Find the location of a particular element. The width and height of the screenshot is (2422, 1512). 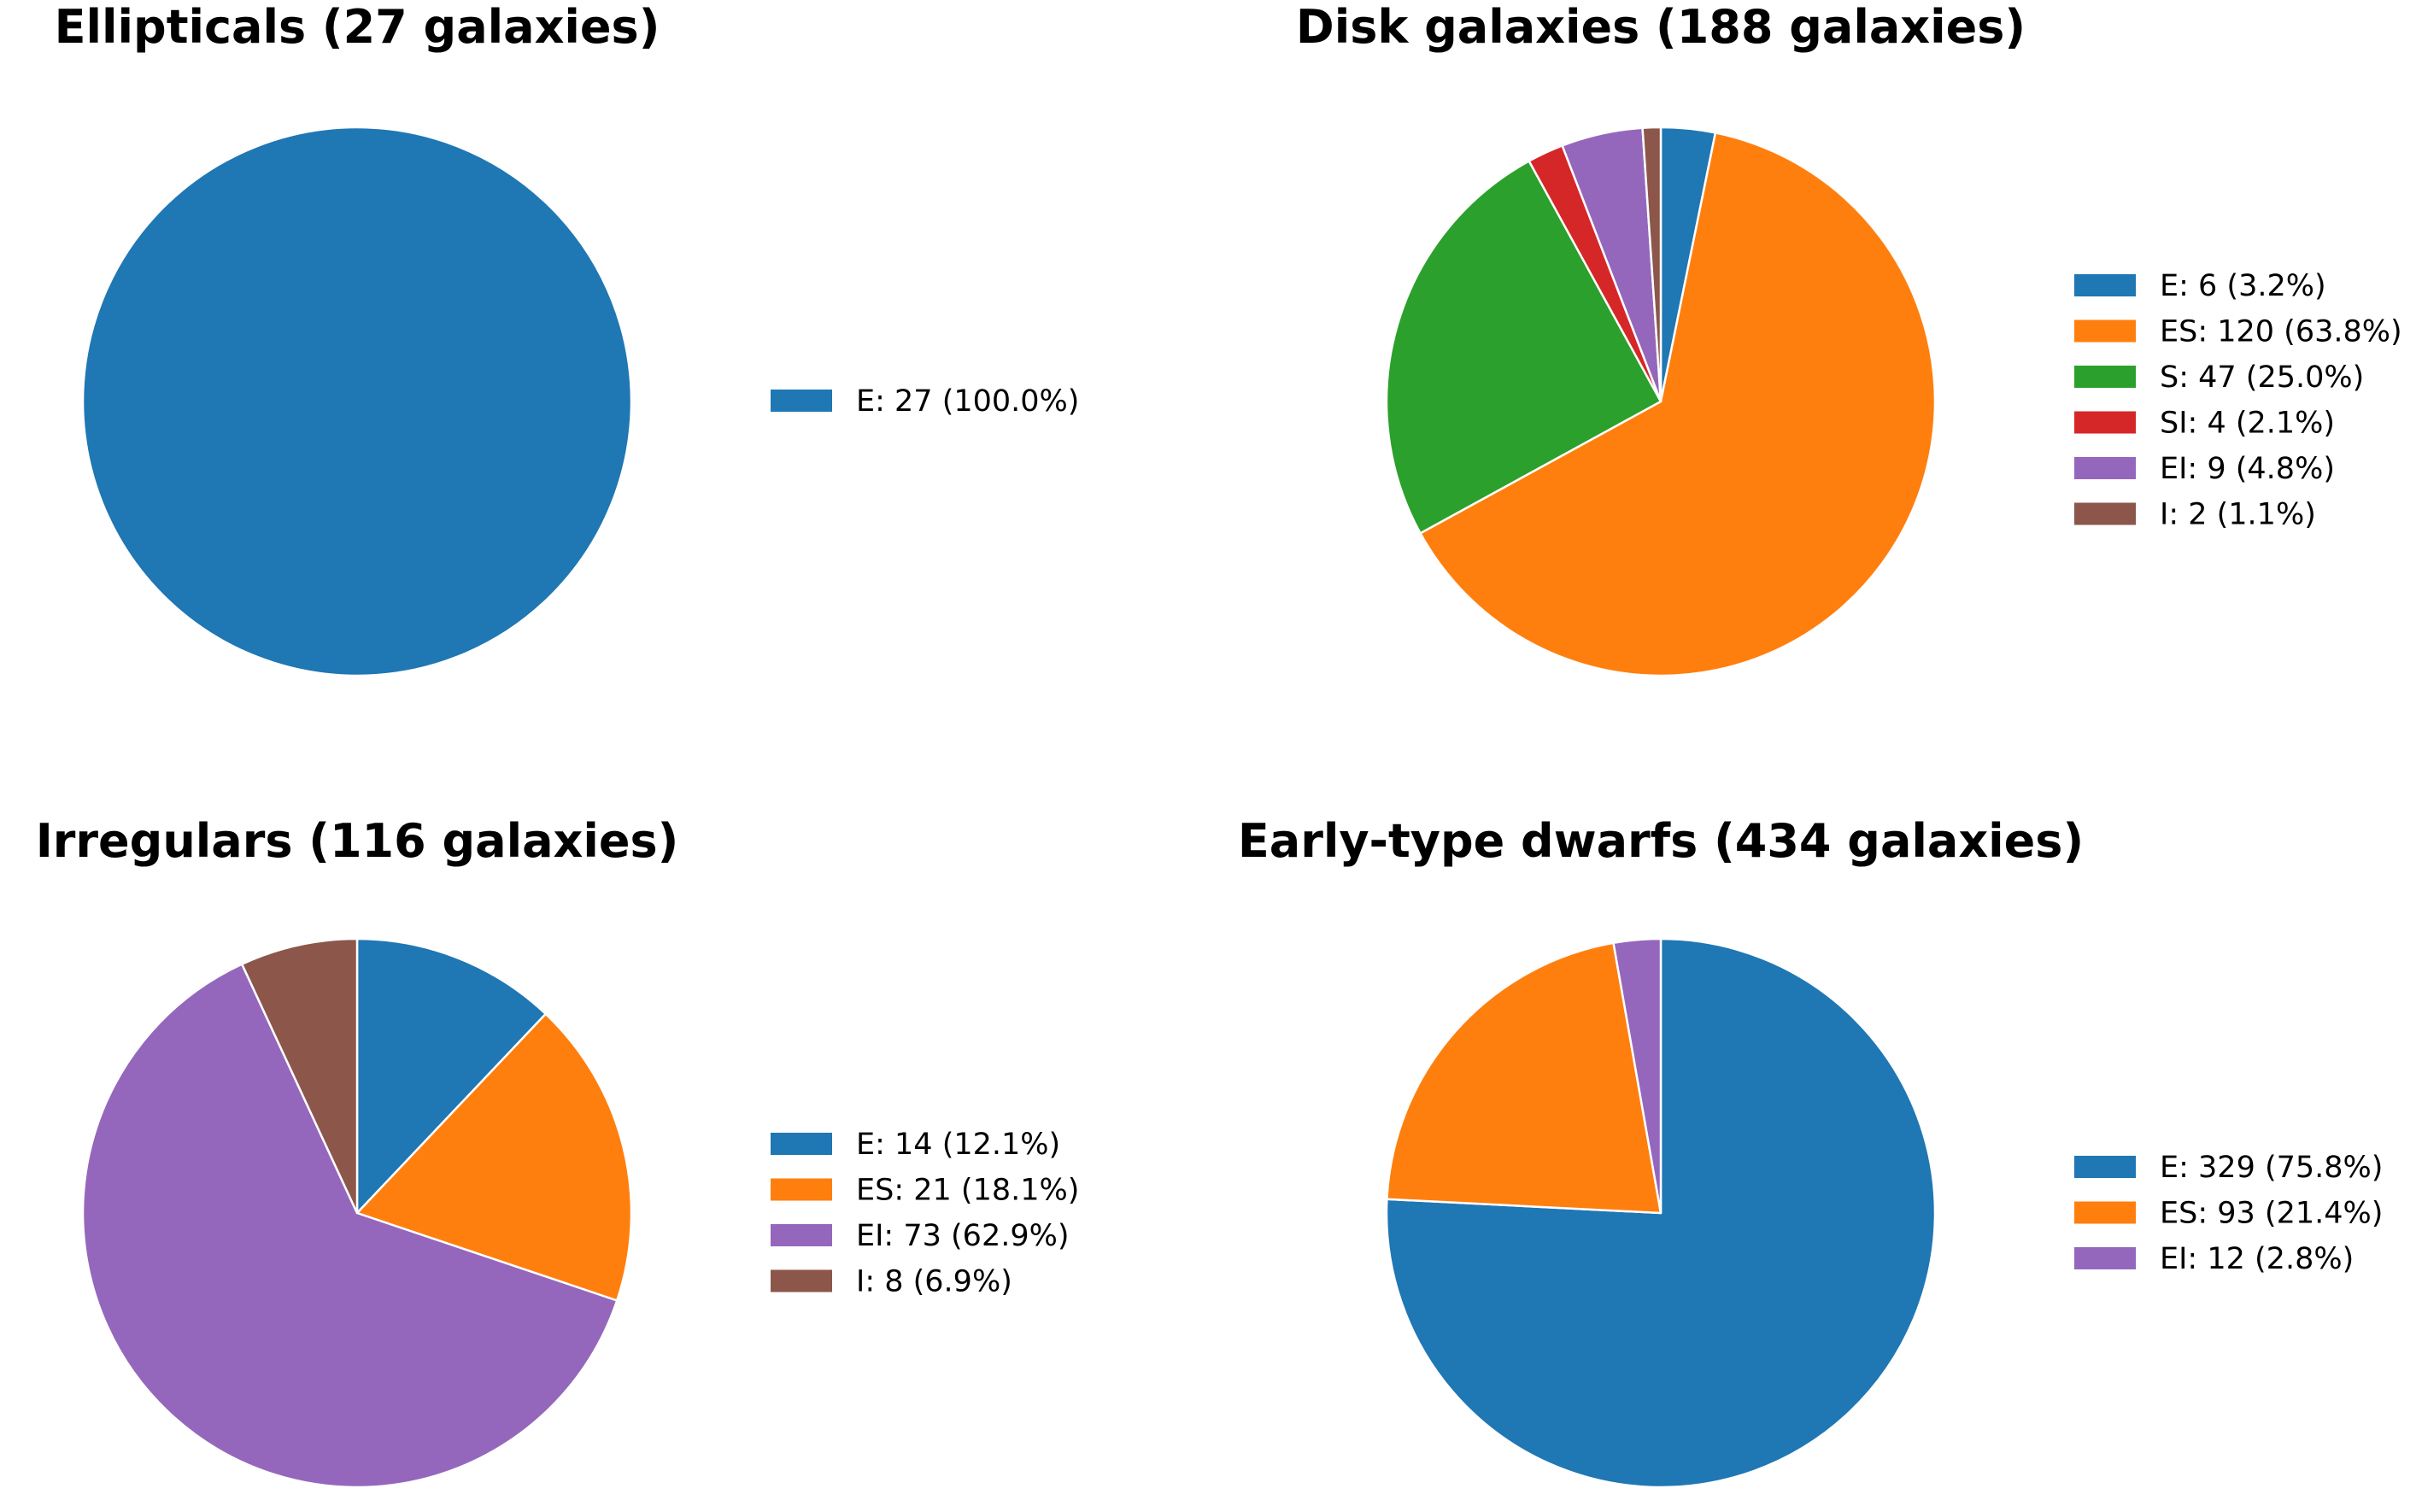

legend-item-e: E: 329 (75.8%) is located at coordinates (2229, 1168).